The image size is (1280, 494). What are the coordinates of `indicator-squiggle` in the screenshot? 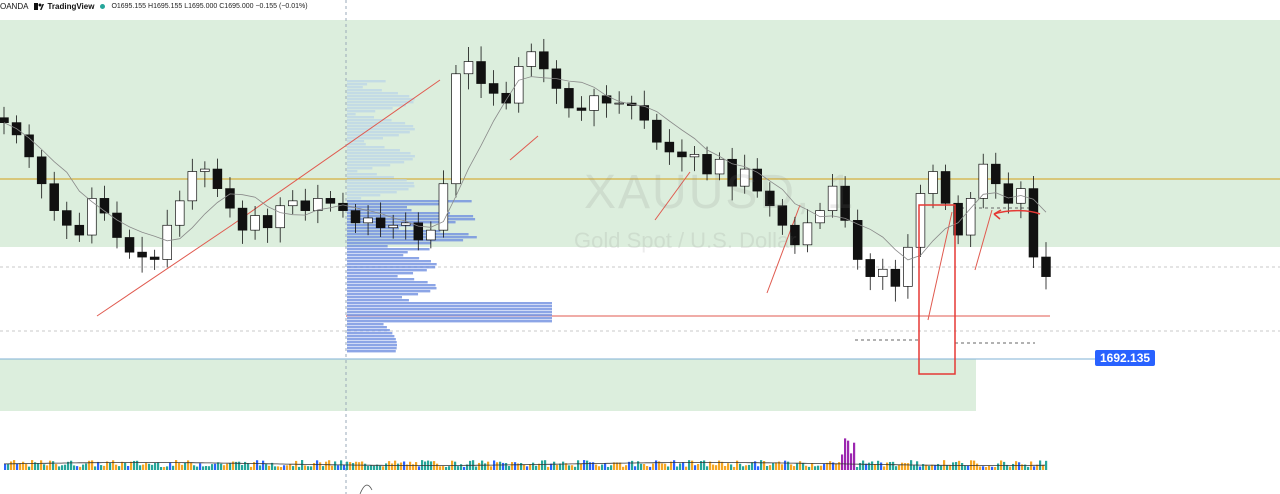 It's located at (366, 489).